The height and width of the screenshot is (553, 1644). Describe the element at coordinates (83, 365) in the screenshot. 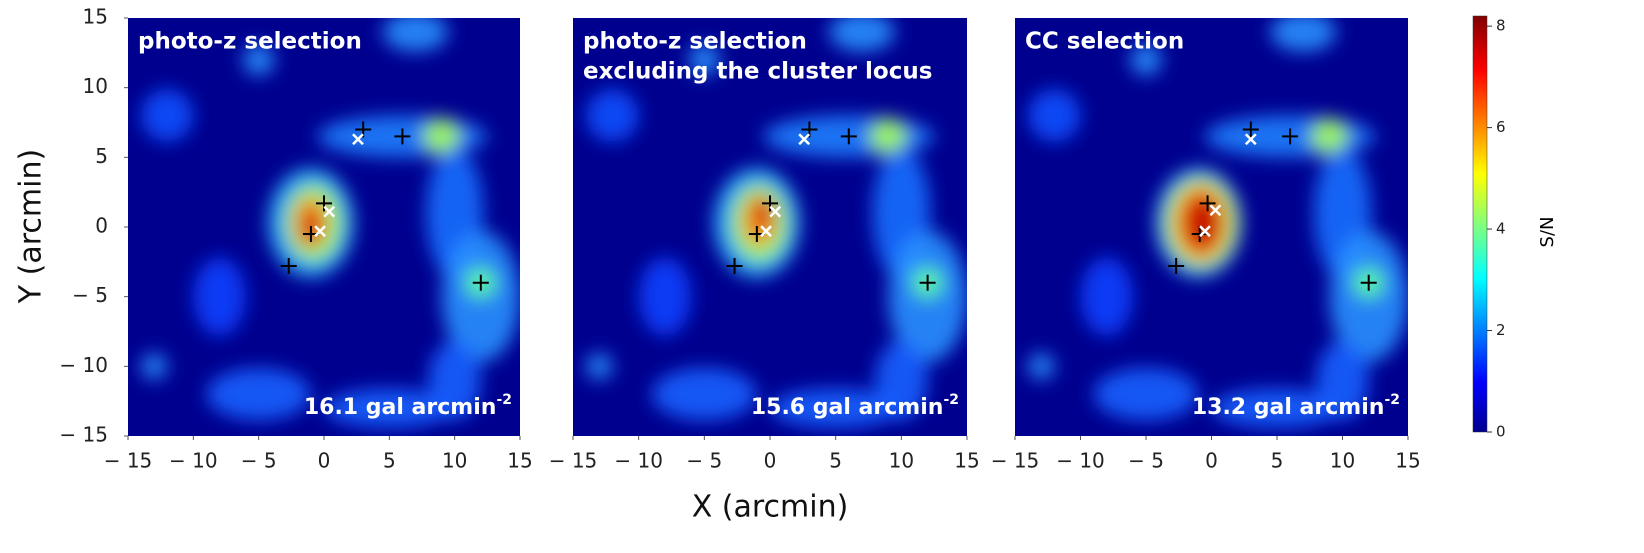

I see `y-tick-label: − 10` at that location.